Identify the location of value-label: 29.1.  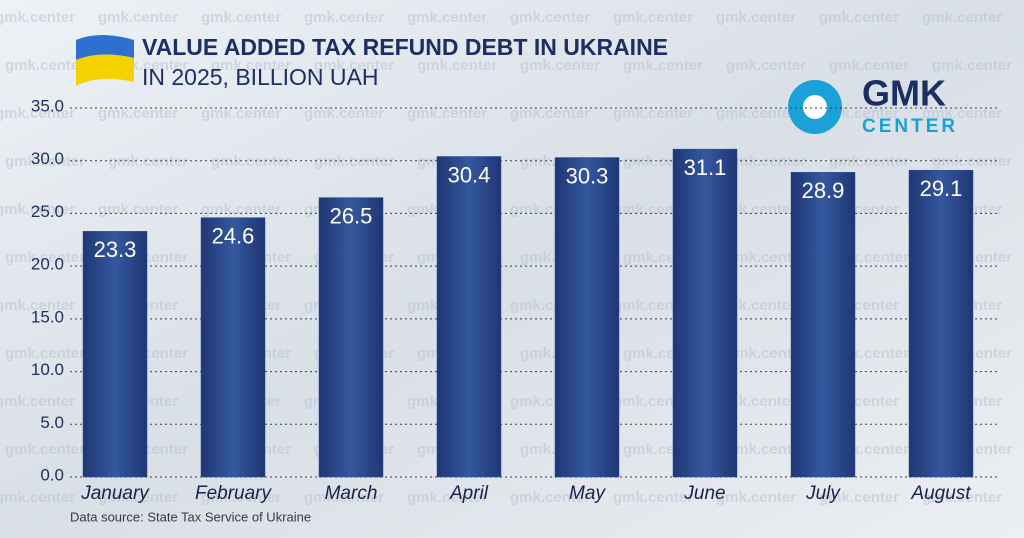
(941, 188).